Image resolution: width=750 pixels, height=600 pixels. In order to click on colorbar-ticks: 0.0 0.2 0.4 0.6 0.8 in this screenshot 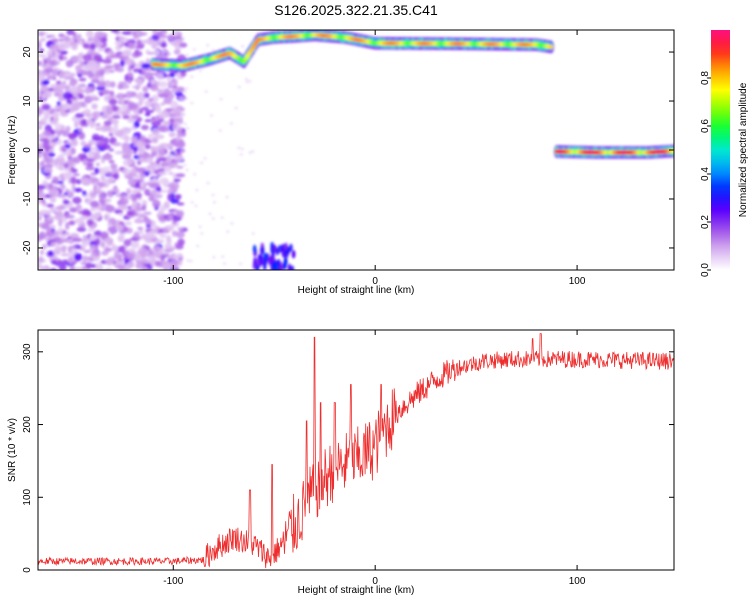, I will do `click(705, 174)`.